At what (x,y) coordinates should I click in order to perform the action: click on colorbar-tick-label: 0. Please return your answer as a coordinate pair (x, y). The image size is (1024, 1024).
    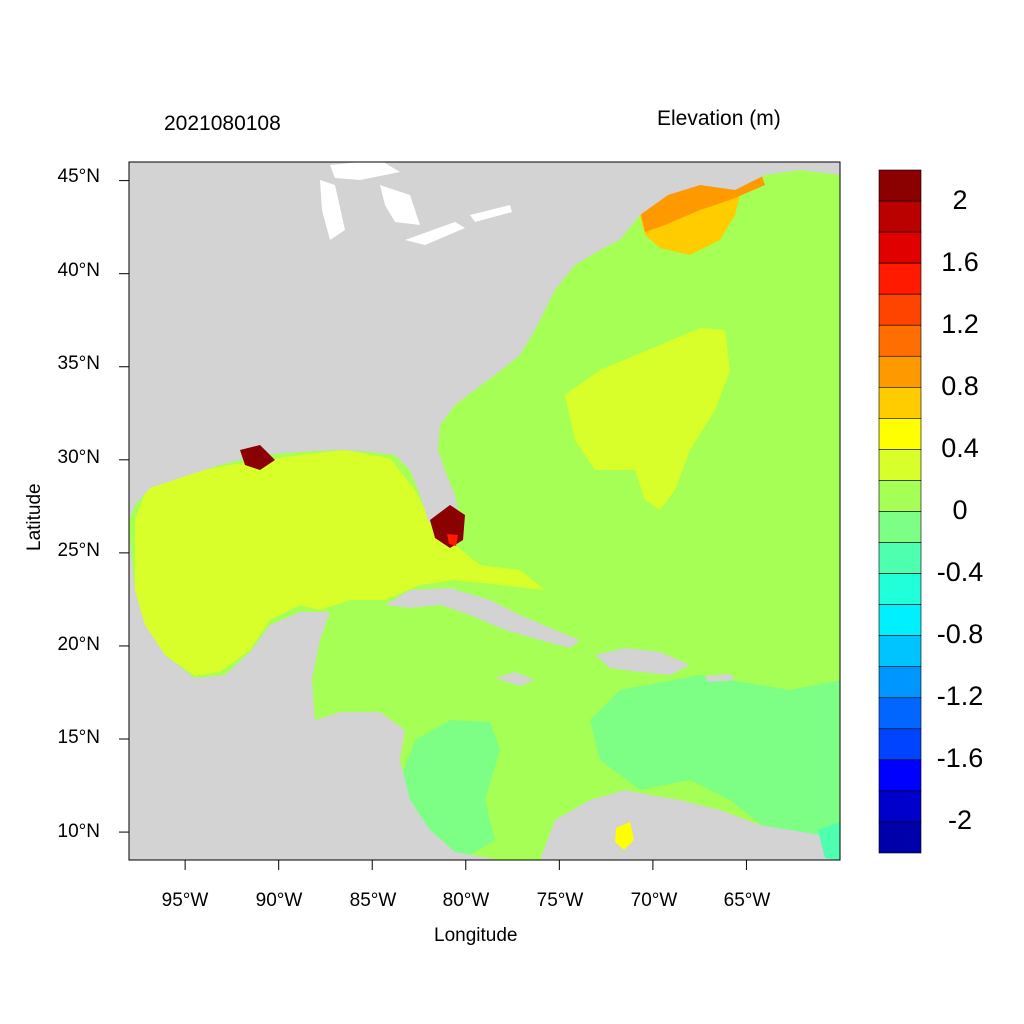
    Looking at the image, I should click on (960, 510).